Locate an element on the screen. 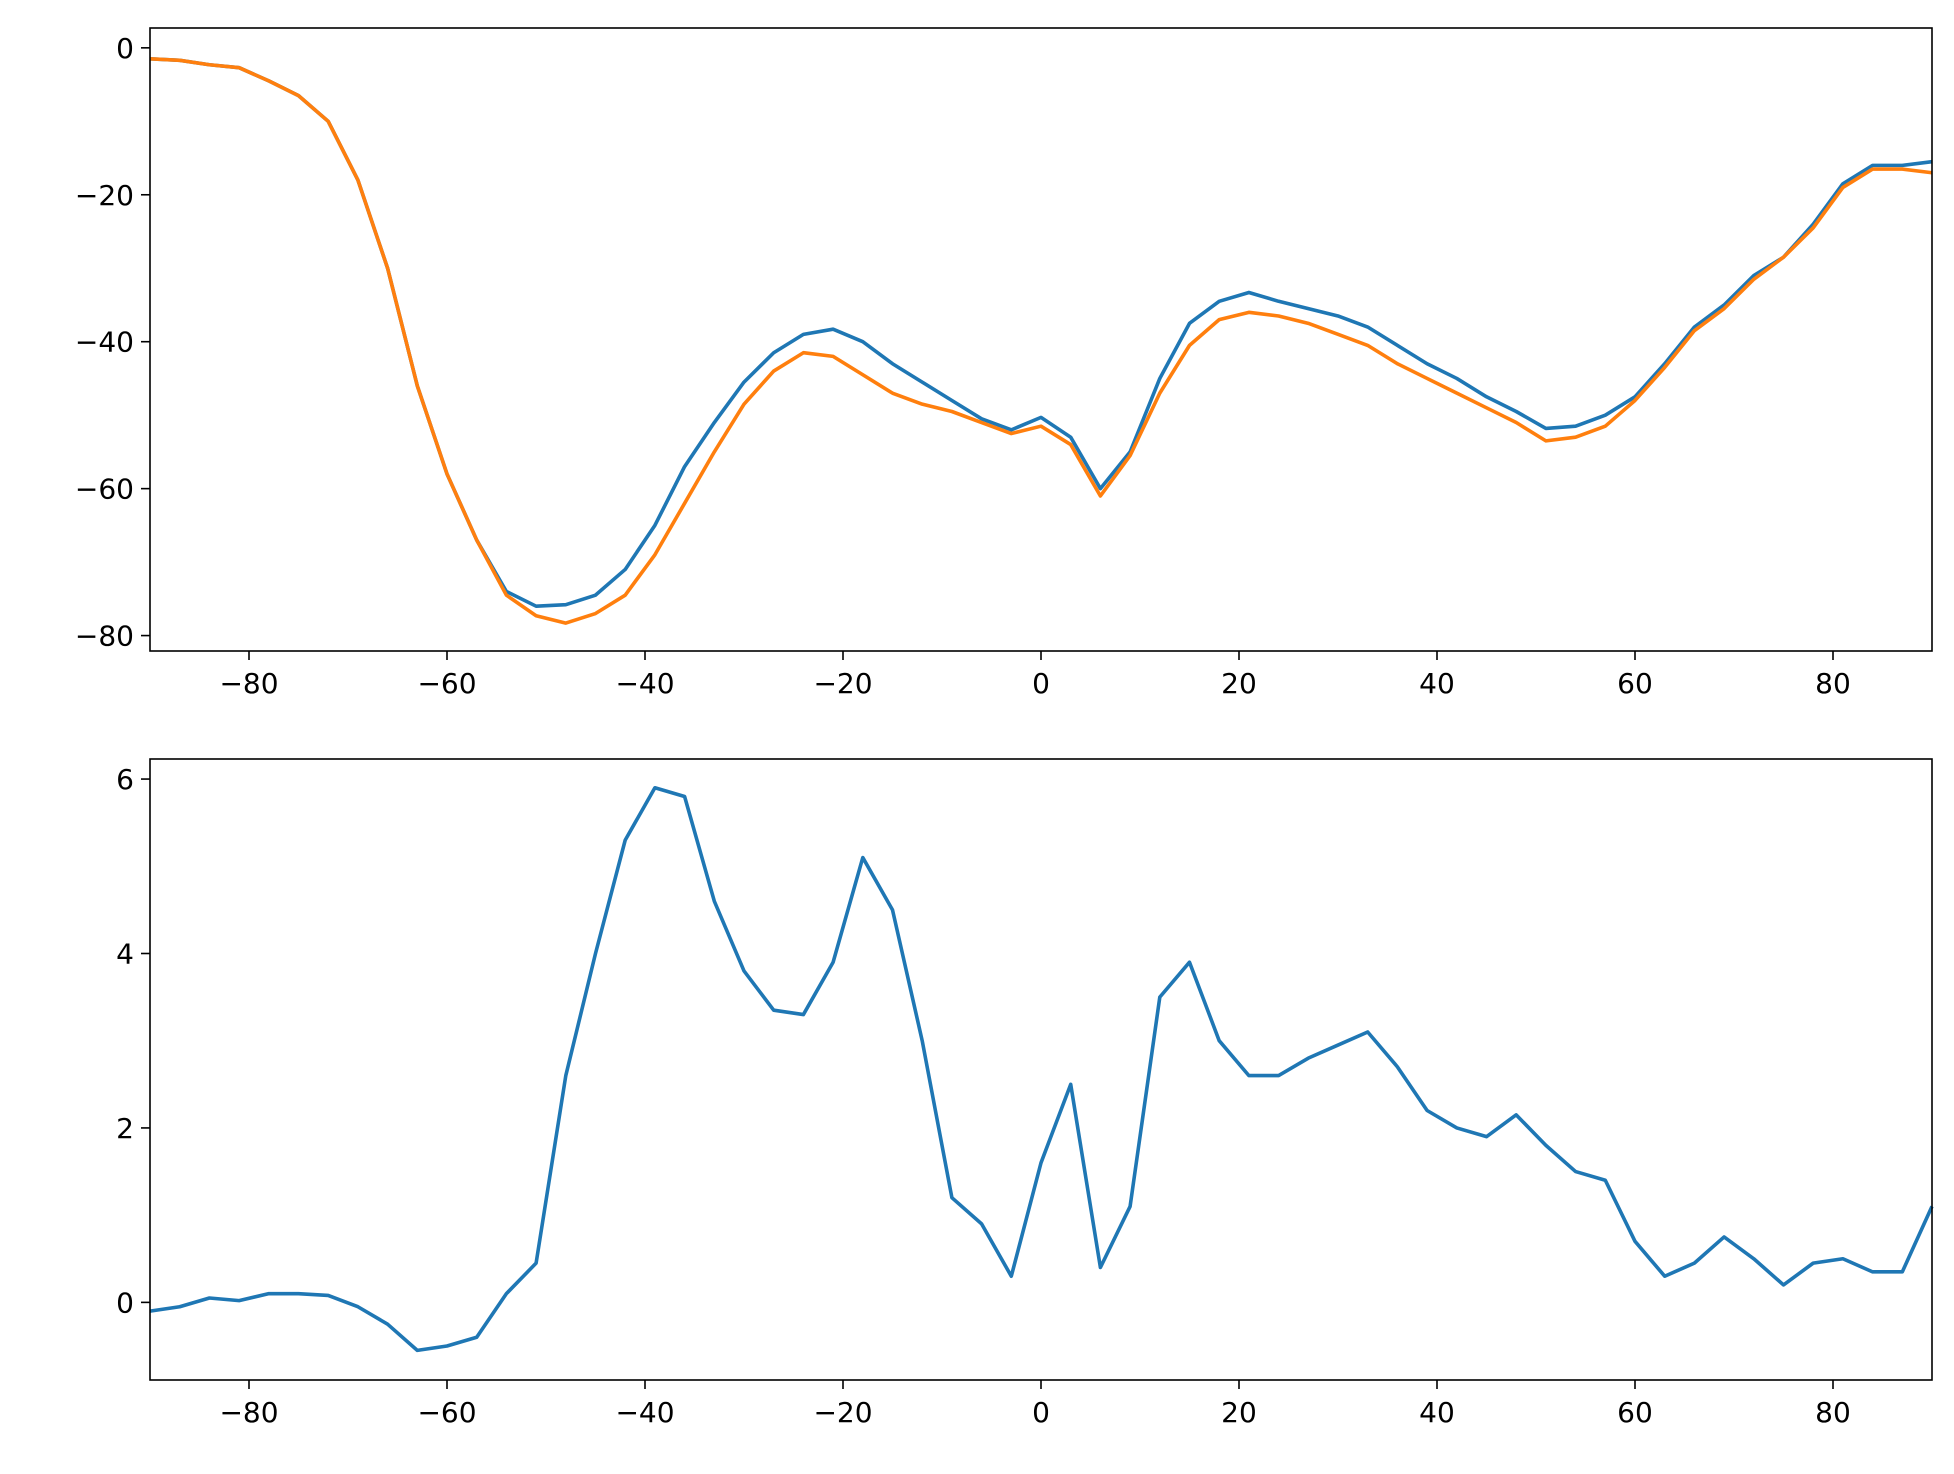 The height and width of the screenshot is (1474, 1954). y-tick-label: 2 is located at coordinates (125, 1128).